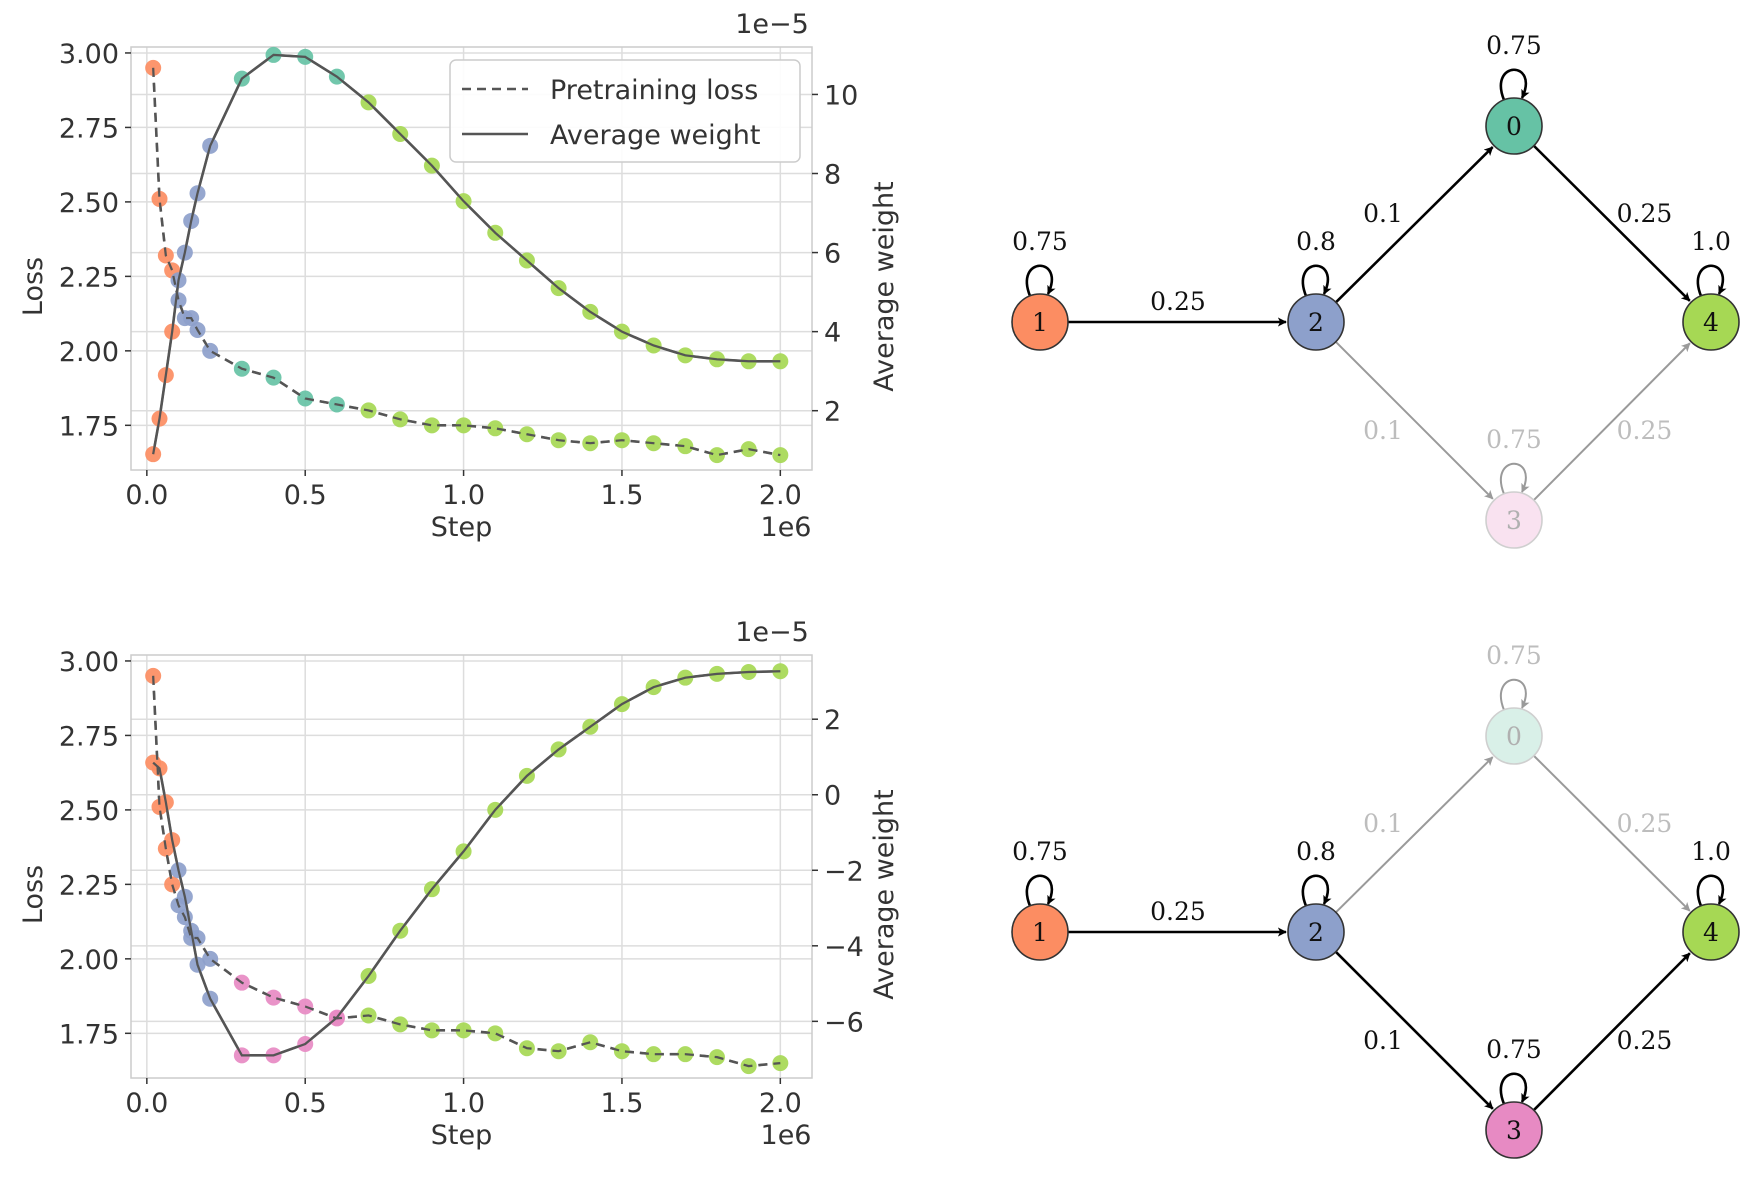 The height and width of the screenshot is (1180, 1762). Describe the element at coordinates (89, 736) in the screenshot. I see `y-tick-label: 2.75` at that location.